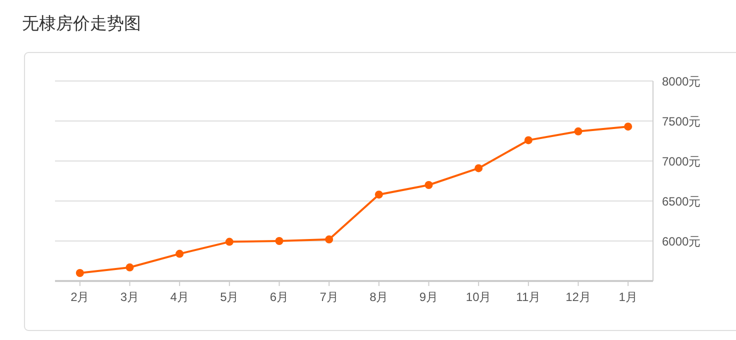 This screenshot has height=340, width=736. Describe the element at coordinates (179, 297) in the screenshot. I see `x-tick-label: 4月` at that location.